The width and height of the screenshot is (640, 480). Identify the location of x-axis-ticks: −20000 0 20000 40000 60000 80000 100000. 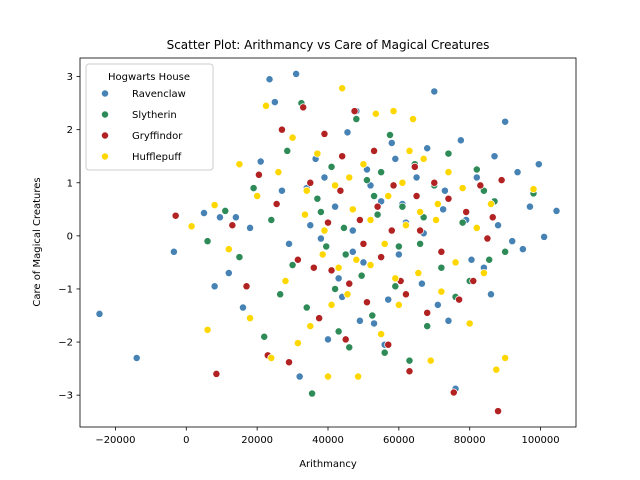
(327, 436).